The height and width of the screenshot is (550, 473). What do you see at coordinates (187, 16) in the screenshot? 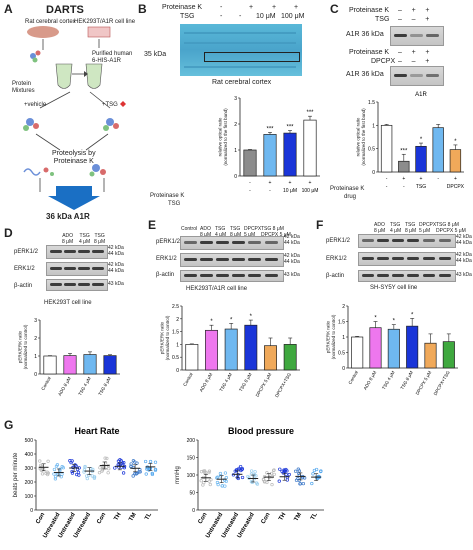
I see `panel-b-row2-label: TSG` at bounding box center [187, 16].